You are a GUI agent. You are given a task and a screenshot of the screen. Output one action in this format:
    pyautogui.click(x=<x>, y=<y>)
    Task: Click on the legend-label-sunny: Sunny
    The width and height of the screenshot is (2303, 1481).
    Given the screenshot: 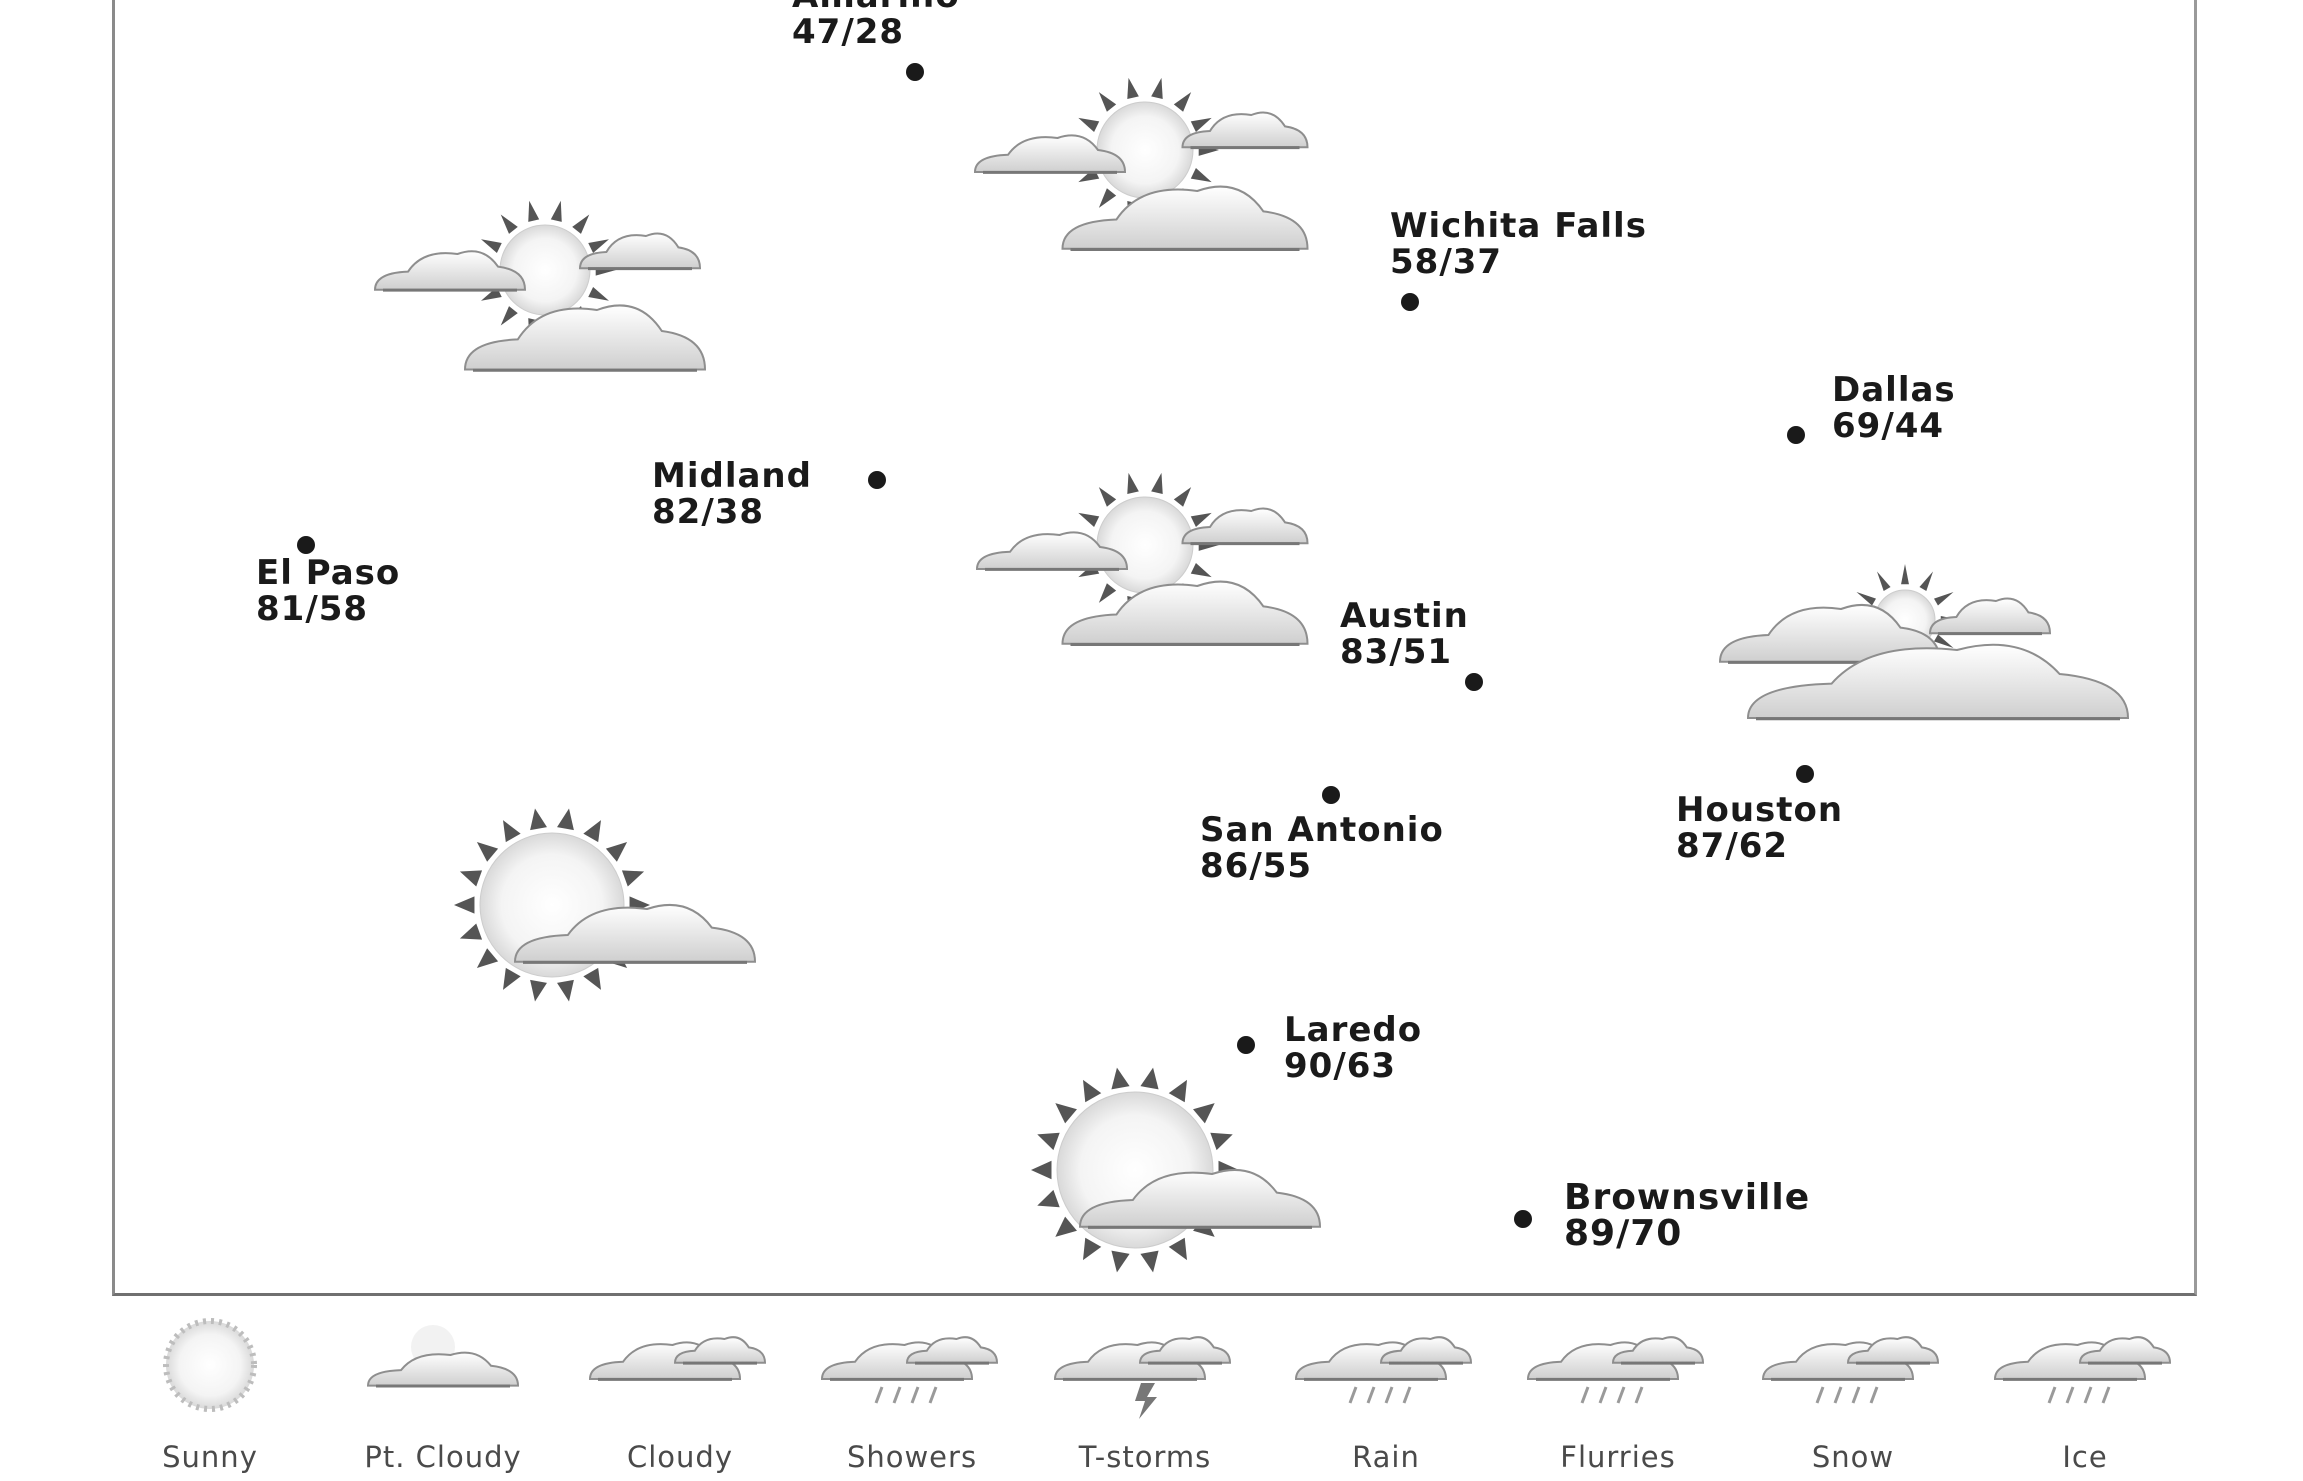 What is the action you would take?
    pyautogui.click(x=210, y=1457)
    